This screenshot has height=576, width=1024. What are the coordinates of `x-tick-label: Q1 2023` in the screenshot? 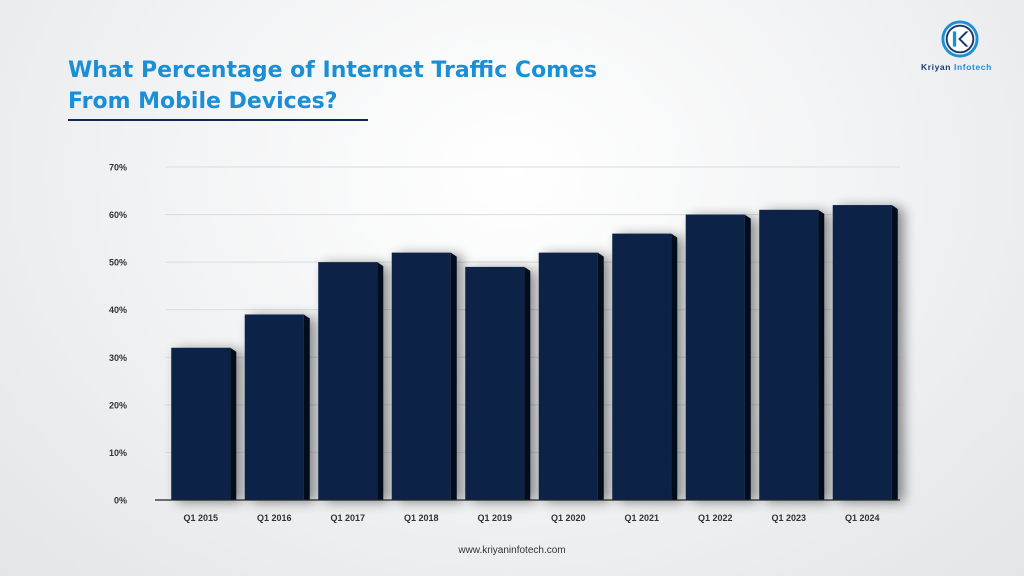 It's located at (788, 518).